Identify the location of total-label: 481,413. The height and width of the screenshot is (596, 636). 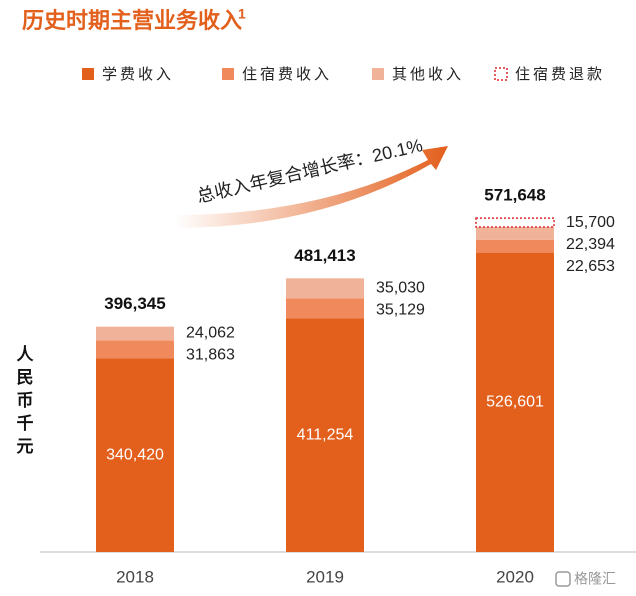
(324, 255).